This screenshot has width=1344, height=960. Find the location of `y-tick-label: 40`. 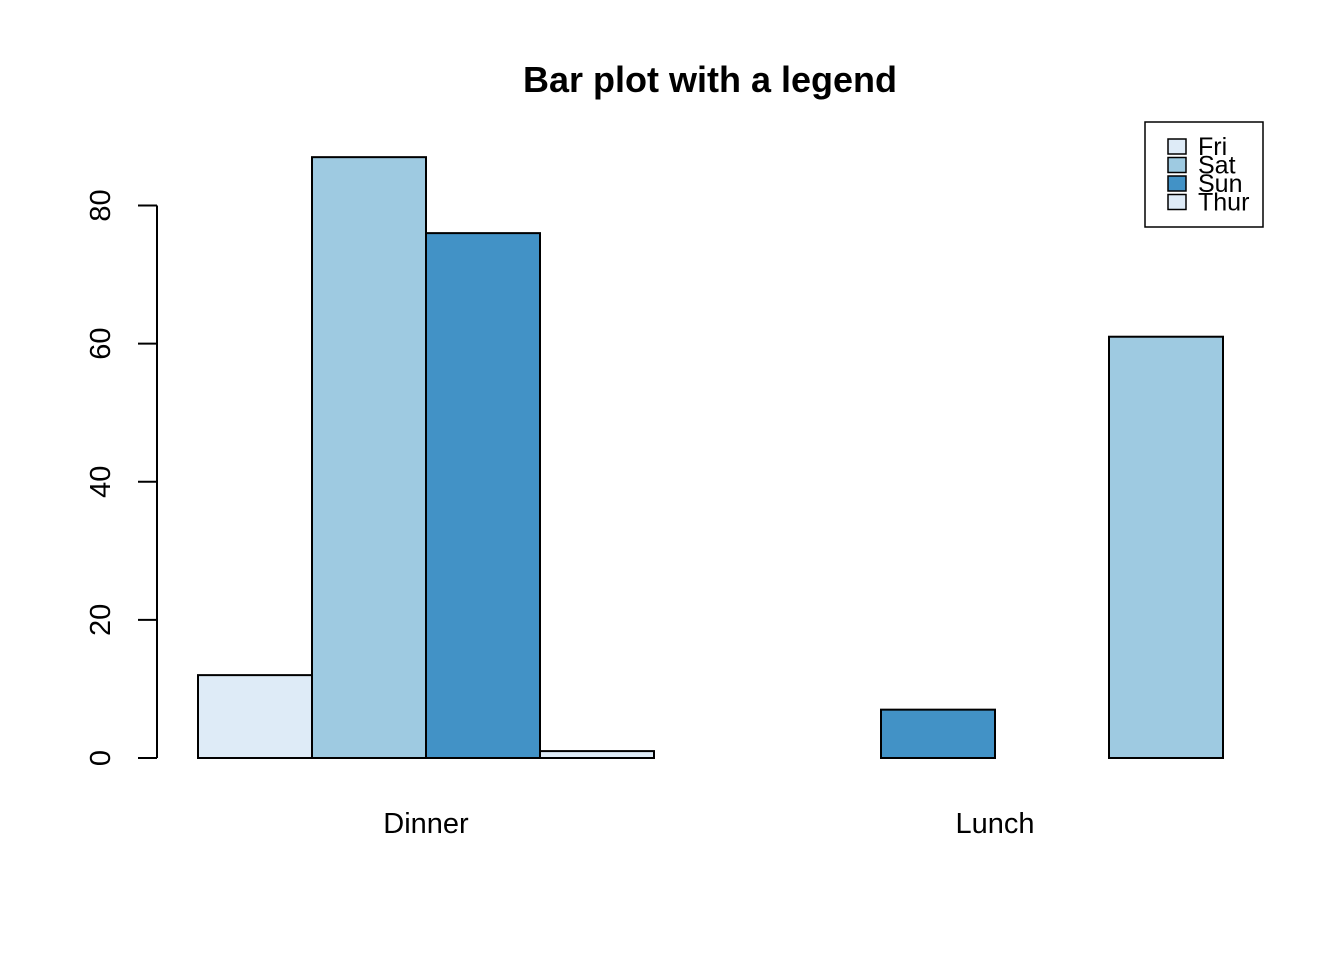

y-tick-label: 40 is located at coordinates (101, 482).